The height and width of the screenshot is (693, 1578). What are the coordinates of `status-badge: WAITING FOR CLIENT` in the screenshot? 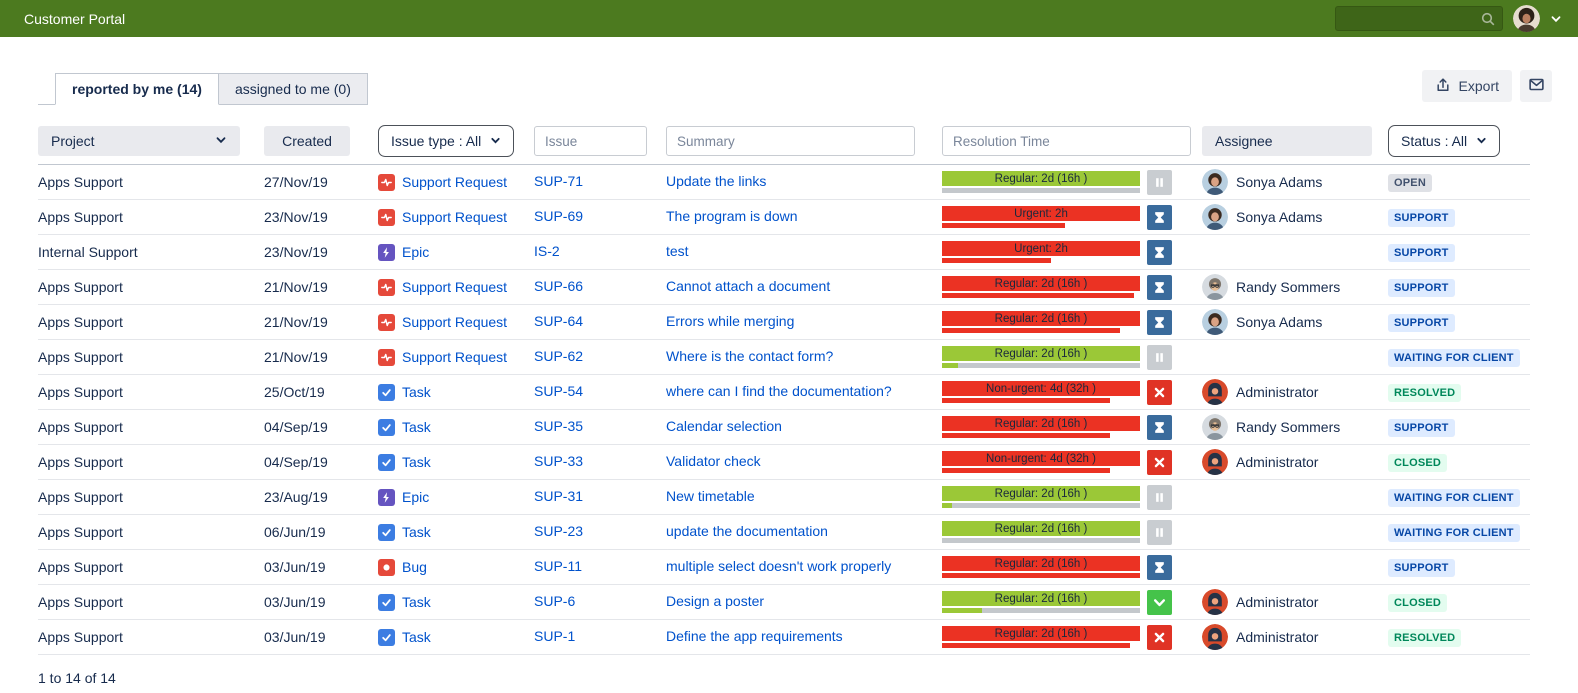 It's located at (1454, 357).